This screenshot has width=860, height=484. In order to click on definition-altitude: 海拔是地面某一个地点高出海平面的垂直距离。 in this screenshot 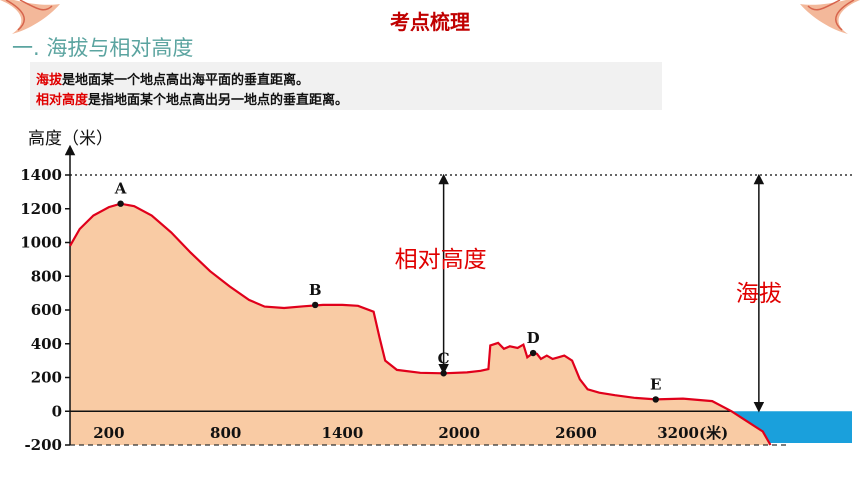, I will do `click(172, 78)`.